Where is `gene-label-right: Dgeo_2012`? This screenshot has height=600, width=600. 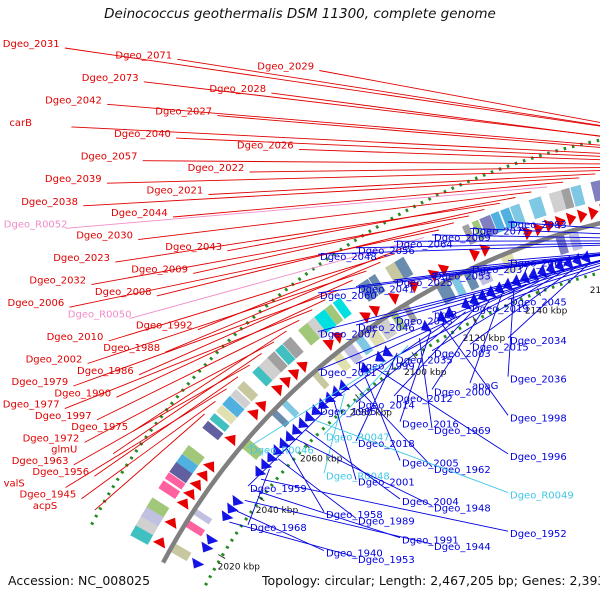 gene-label-right: Dgeo_2012 is located at coordinates (424, 399).